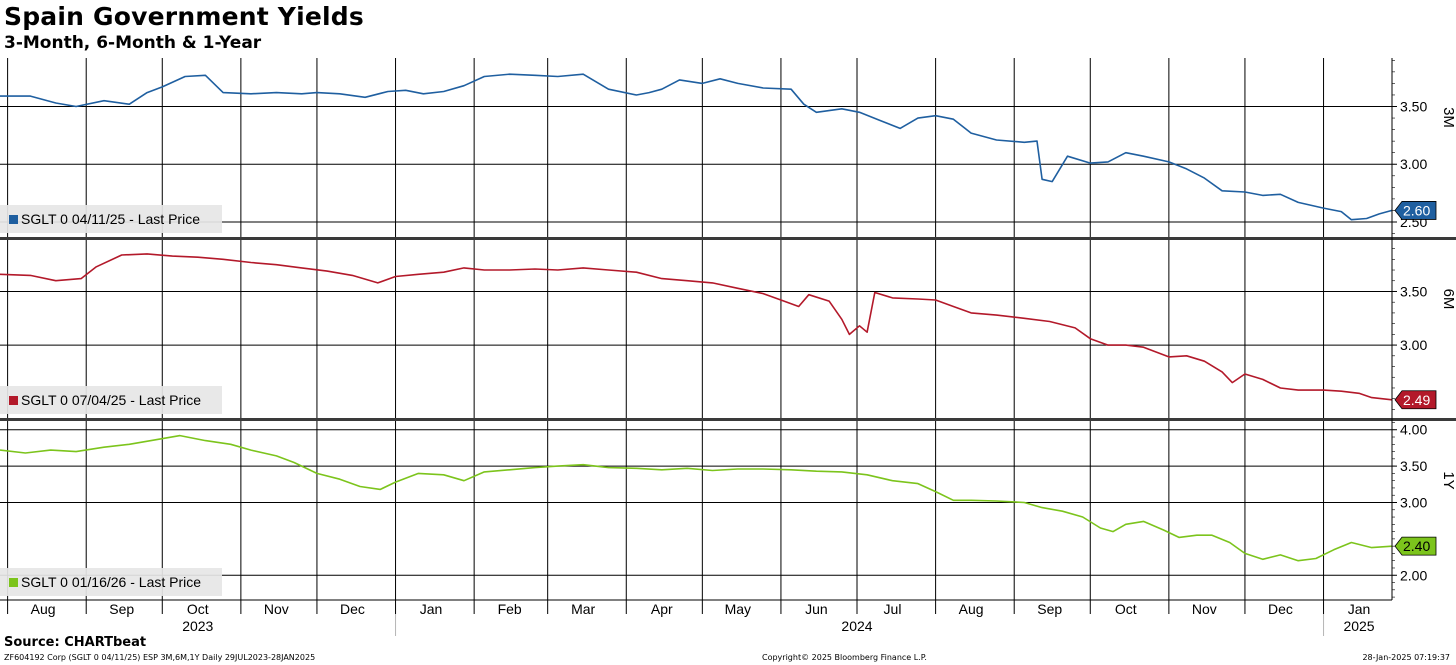  What do you see at coordinates (133, 43) in the screenshot?
I see `chart-subtitle: 3-Month, 6-Month & 1-Year` at bounding box center [133, 43].